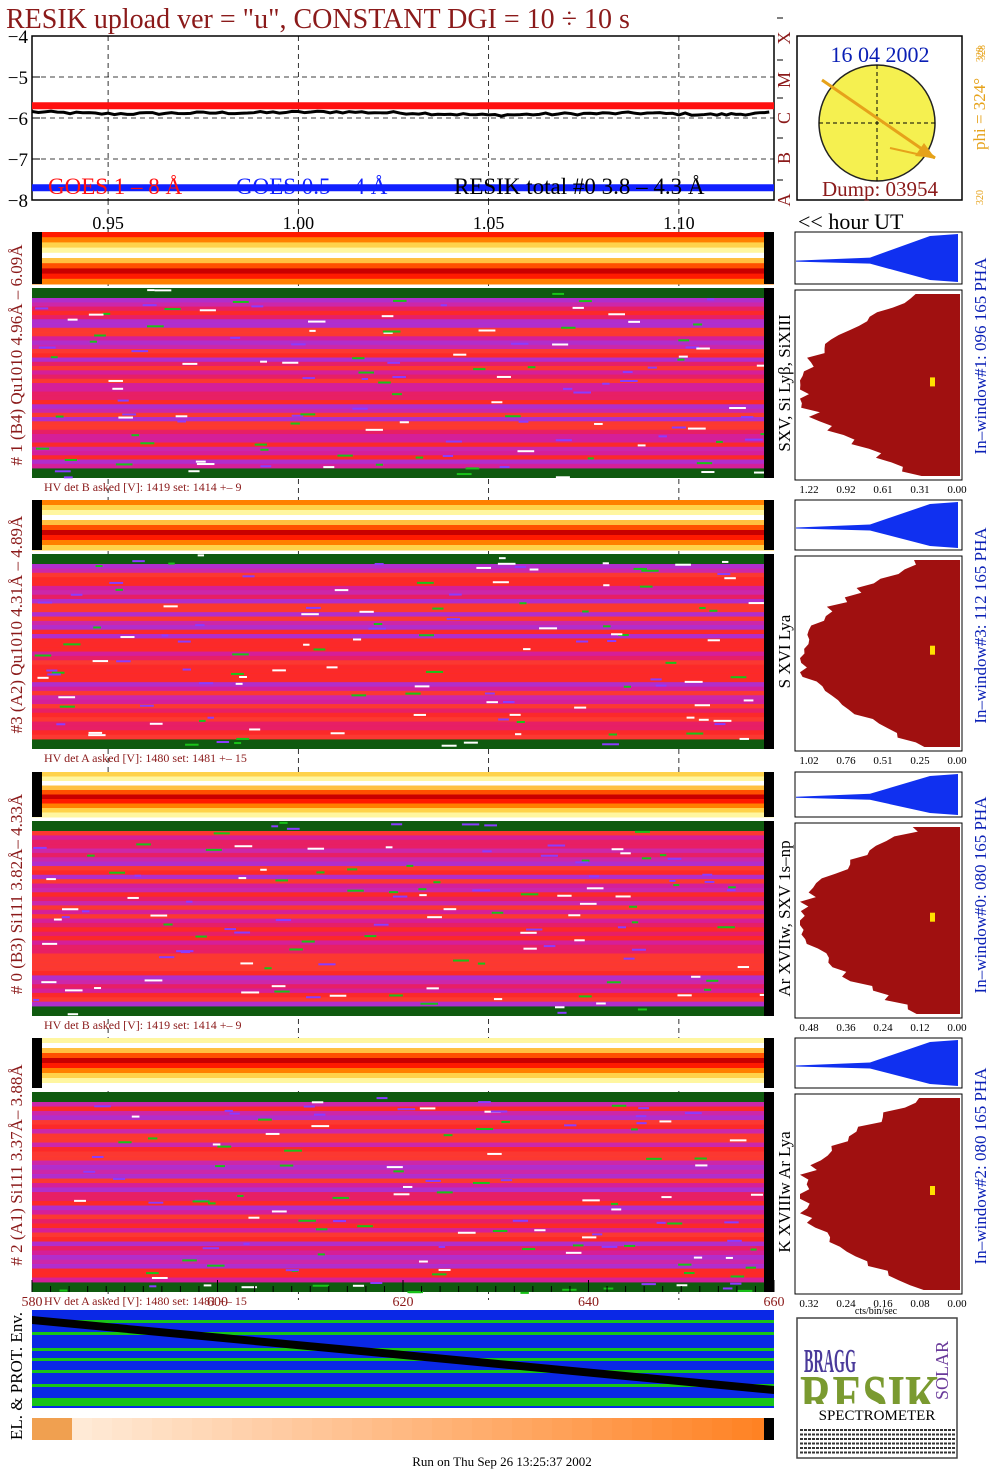 The image size is (1004, 1476). I want to click on pha-tick-label: 0.48, so click(809, 1028).